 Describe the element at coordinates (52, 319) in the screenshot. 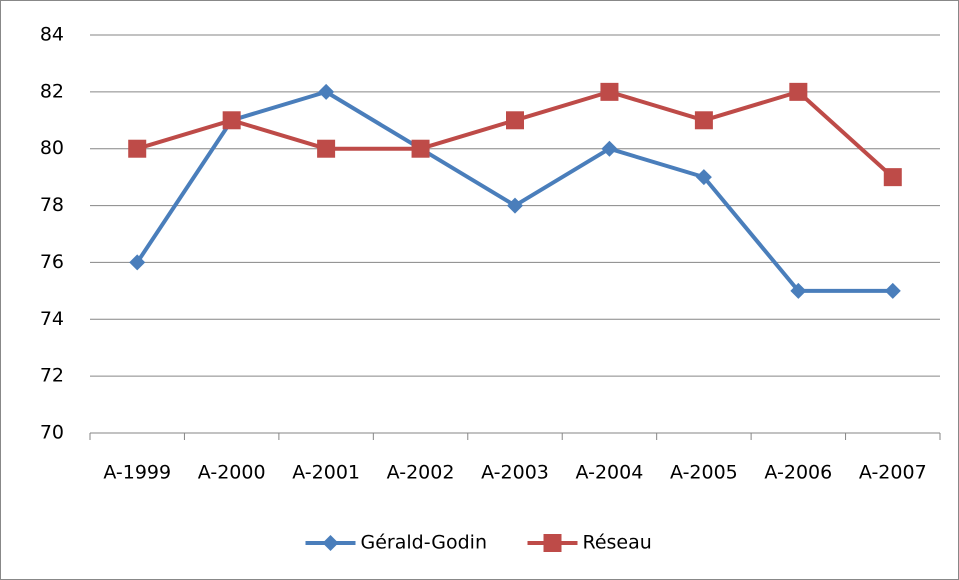

I see `y-tick-label: 74` at that location.